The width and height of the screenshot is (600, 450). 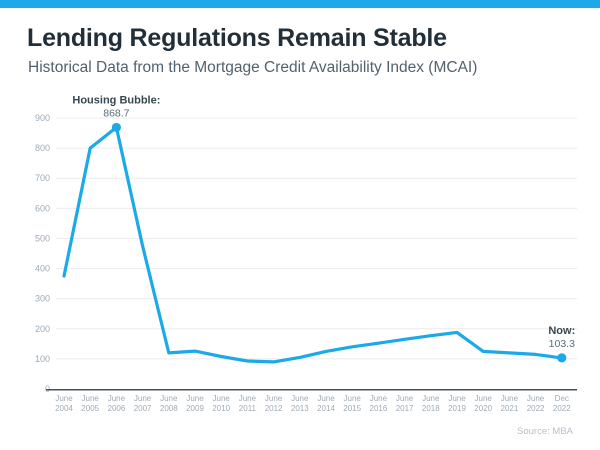 I want to click on x-tick-label: June 2020, so click(x=483, y=403).